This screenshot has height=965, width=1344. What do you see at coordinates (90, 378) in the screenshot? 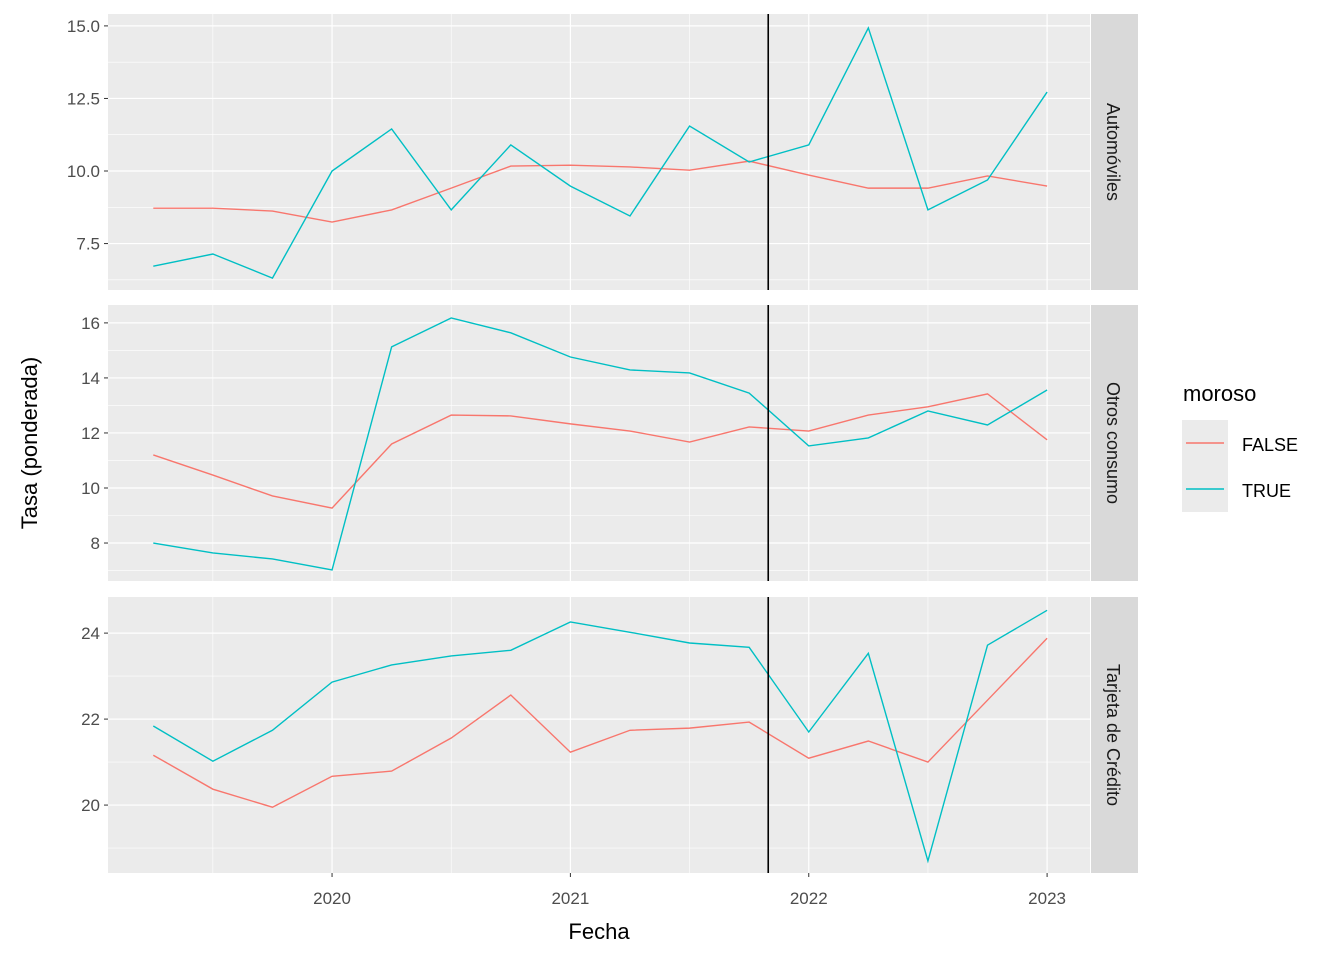
I see `y-tick-label: 14` at bounding box center [90, 378].